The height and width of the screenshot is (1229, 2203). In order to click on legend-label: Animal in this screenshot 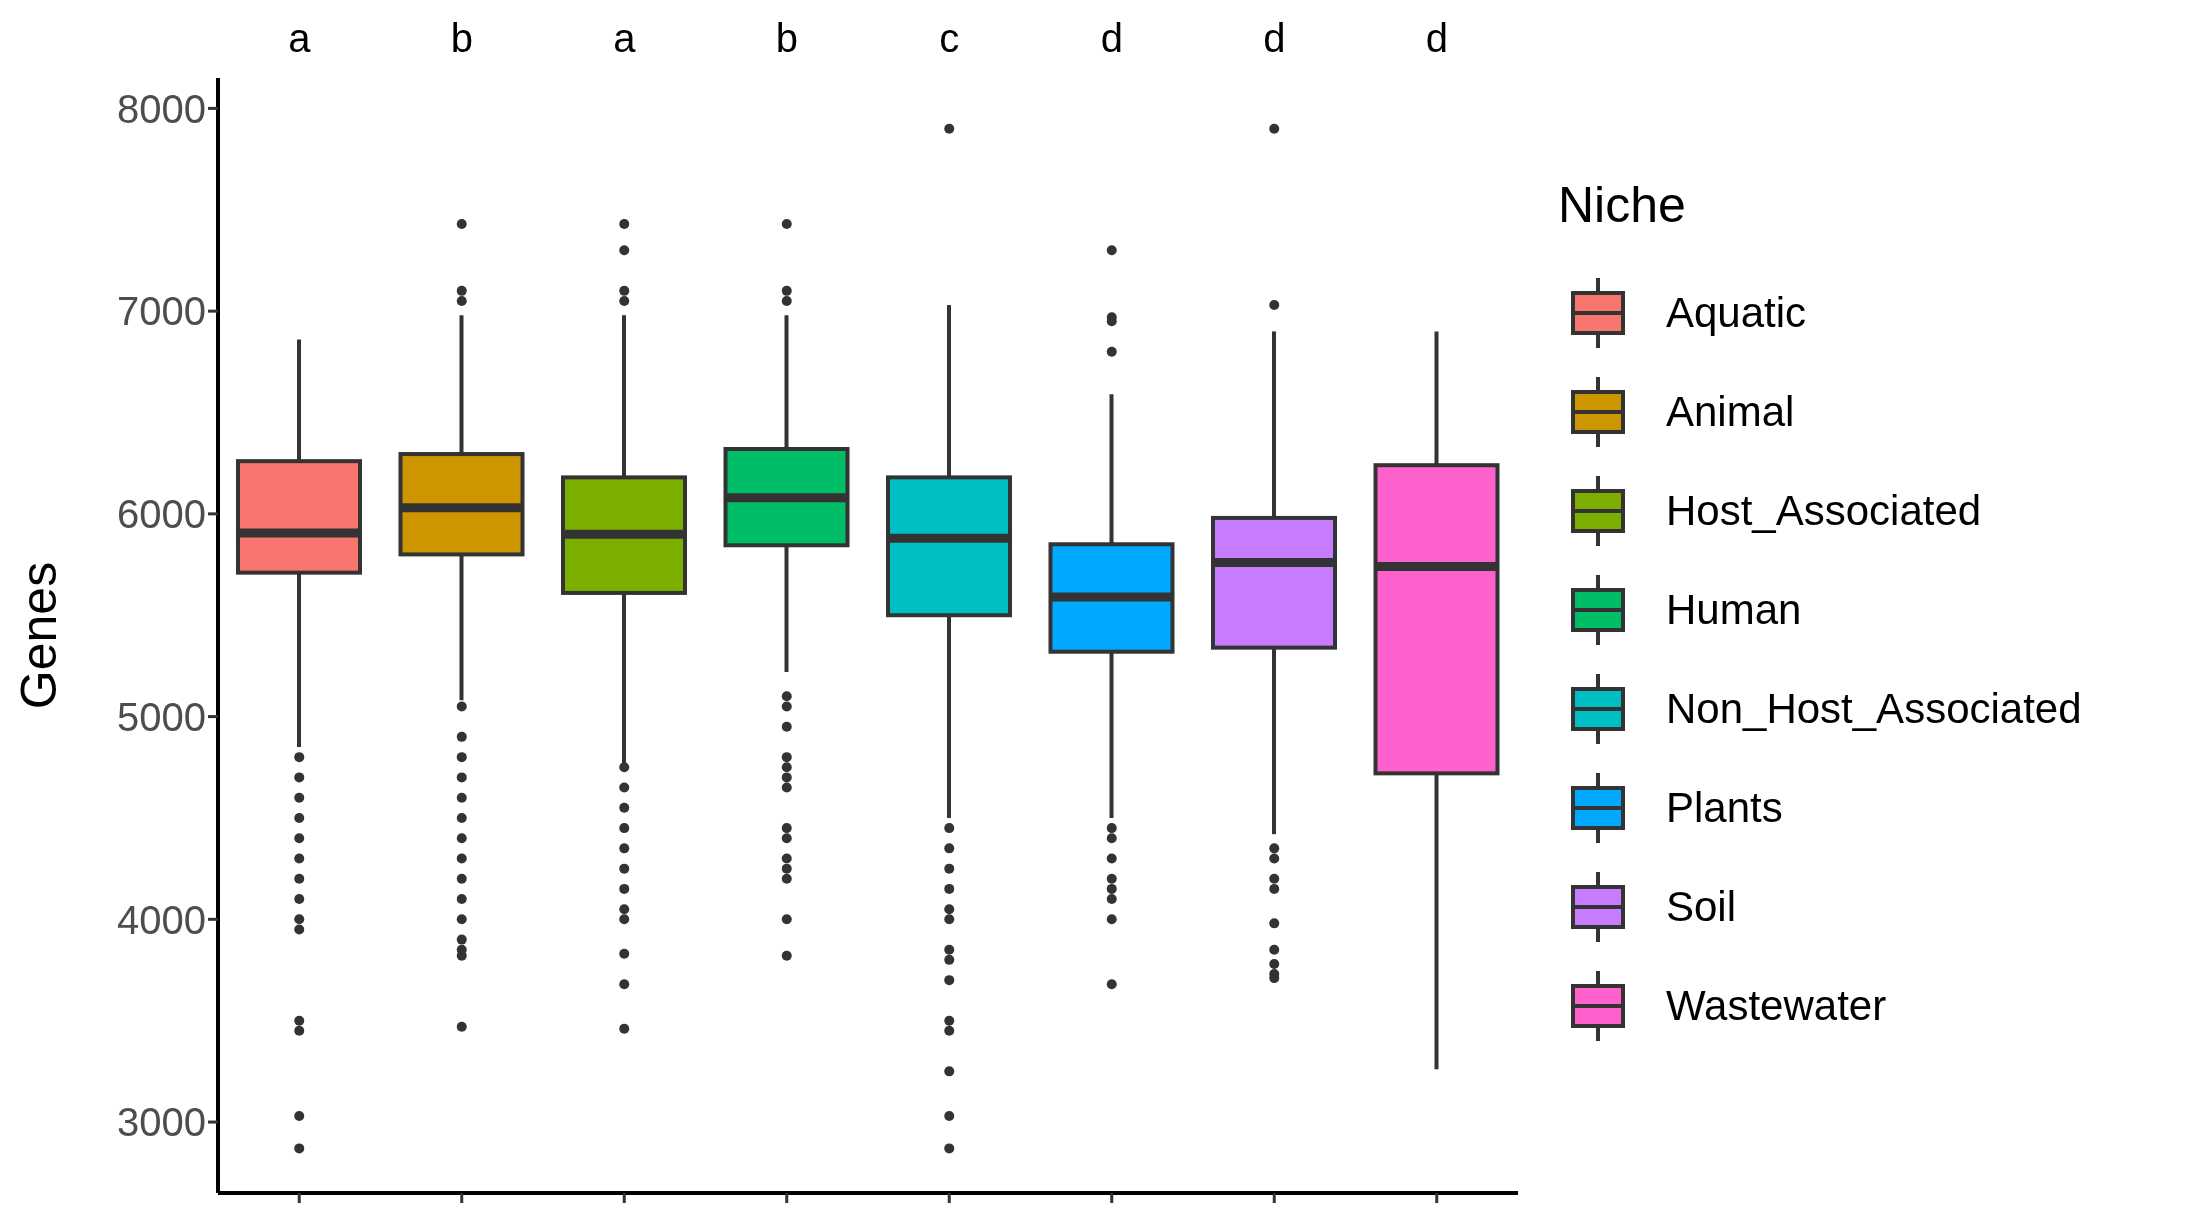, I will do `click(1730, 412)`.